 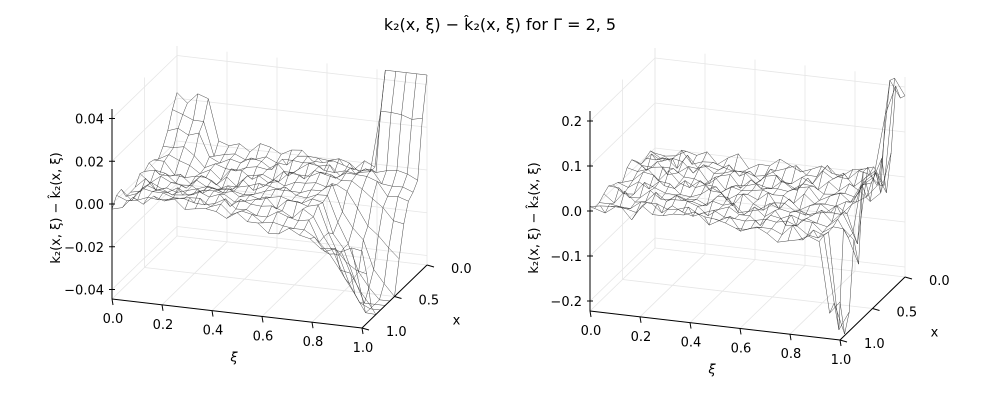 What do you see at coordinates (591, 331) in the screenshot?
I see `xi-tick-label: 0.0` at bounding box center [591, 331].